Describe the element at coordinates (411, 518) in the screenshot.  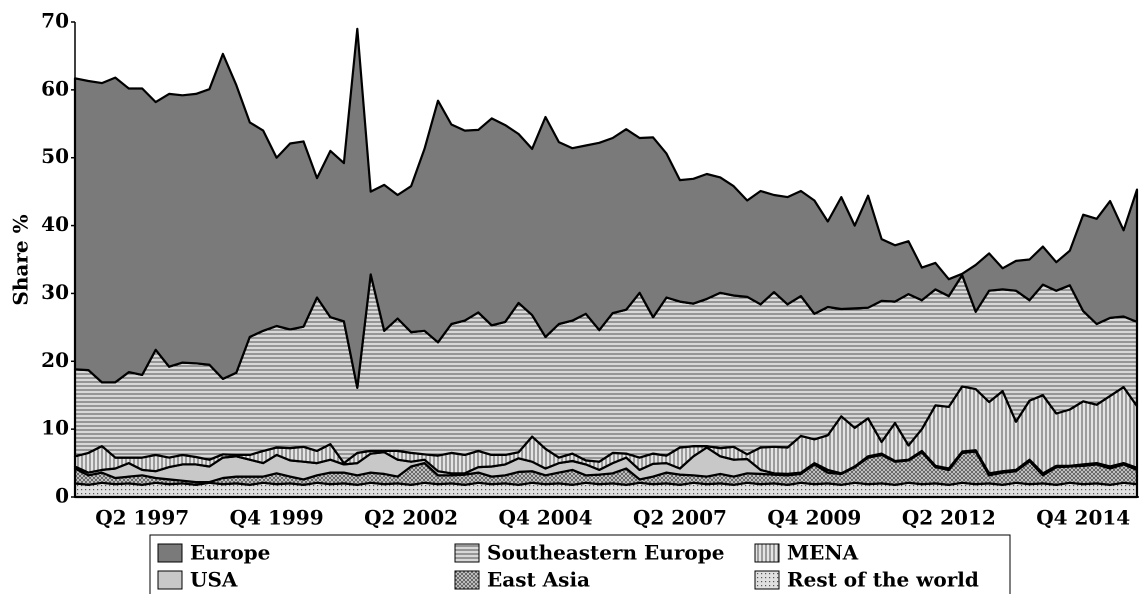
I see `x-tick-label: Q2 2002` at that location.